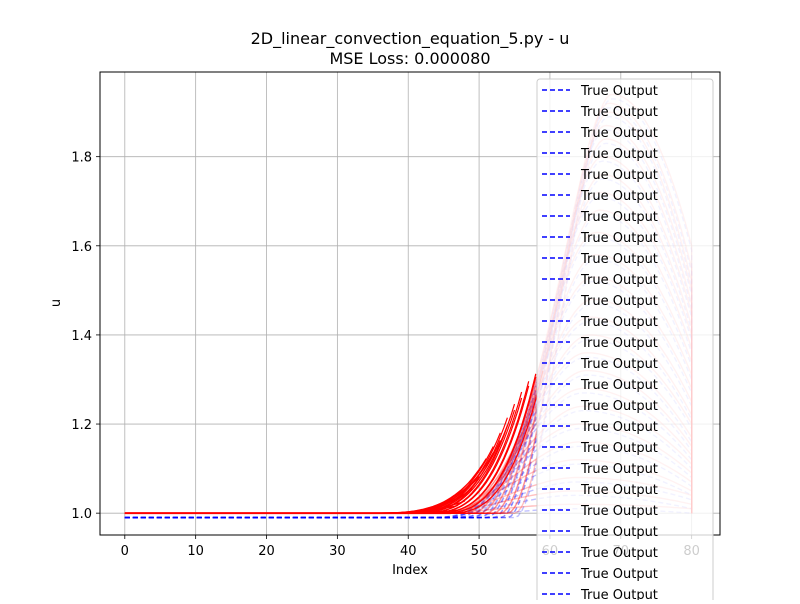 The height and width of the screenshot is (604, 800). I want to click on y-tick-label: 1.4, so click(81, 336).